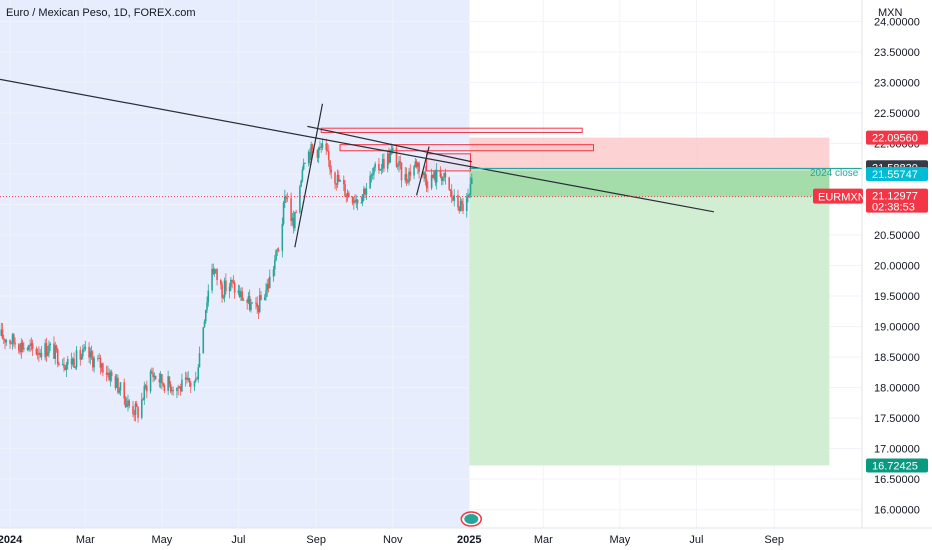 The height and width of the screenshot is (550, 932). What do you see at coordinates (11, 540) in the screenshot?
I see `x-tick-label: 2024` at bounding box center [11, 540].